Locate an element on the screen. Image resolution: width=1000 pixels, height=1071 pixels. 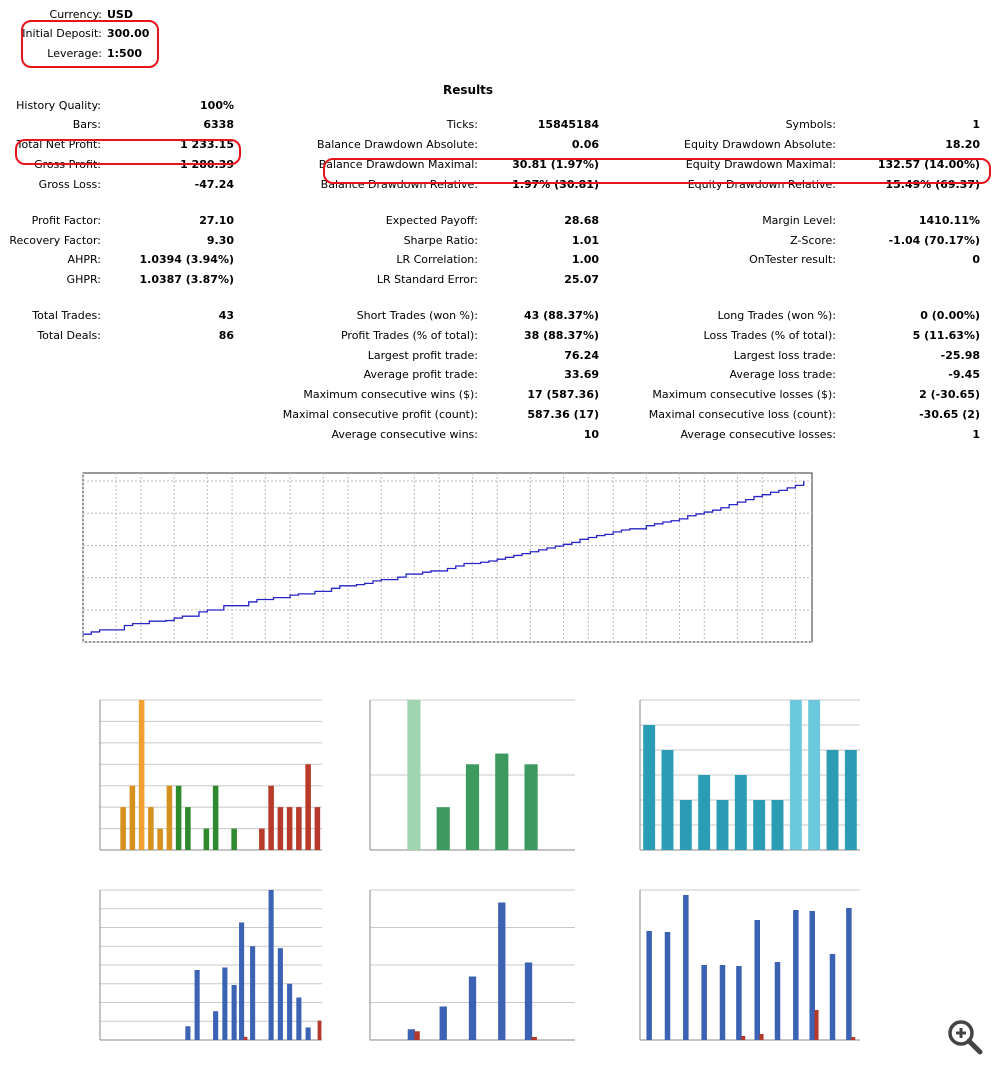
results-title: Results is located at coordinates (468, 90).